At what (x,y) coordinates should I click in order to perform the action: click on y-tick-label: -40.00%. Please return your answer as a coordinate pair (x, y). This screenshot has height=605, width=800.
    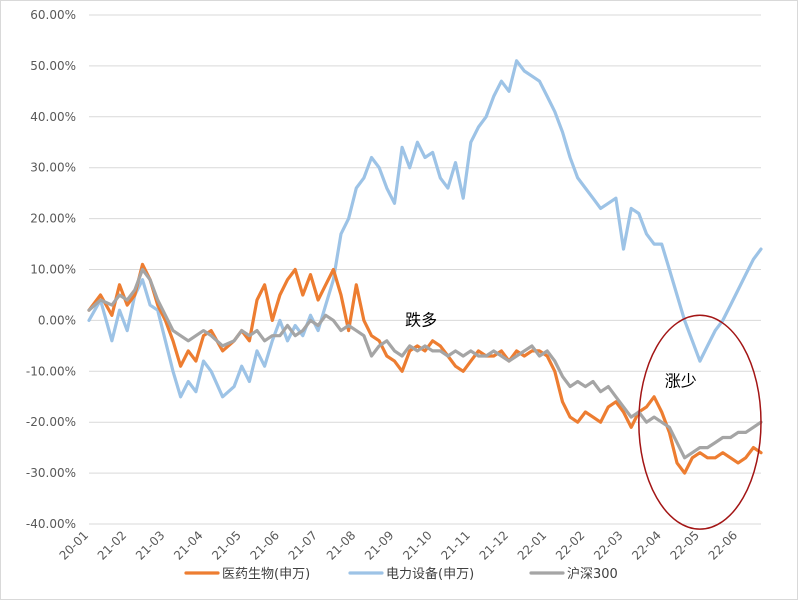
    Looking at the image, I should click on (51, 524).